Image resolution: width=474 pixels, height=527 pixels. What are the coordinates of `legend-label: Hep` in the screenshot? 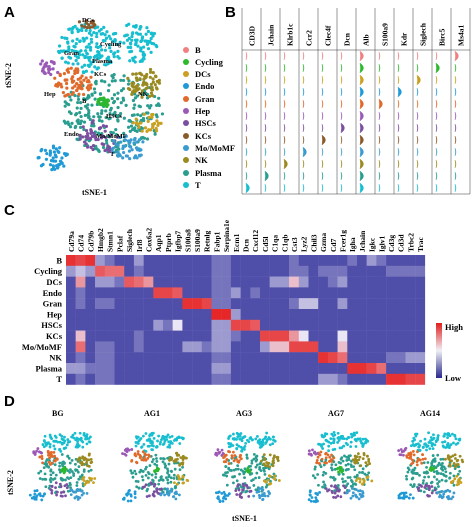 It's located at (203, 111).